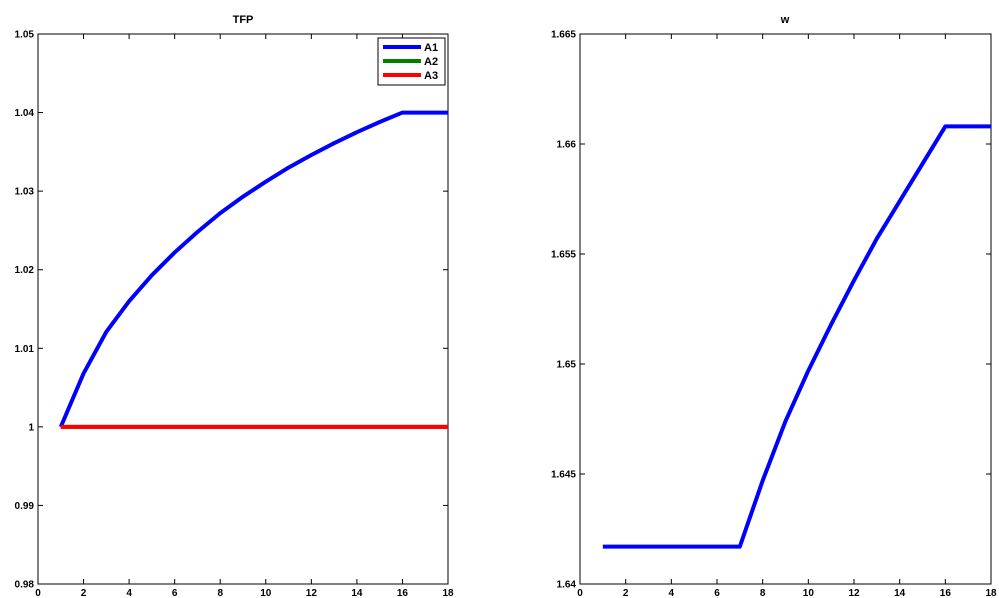 Image resolution: width=999 pixels, height=598 pixels. Describe the element at coordinates (991, 593) in the screenshot. I see `w-xtick-label: 18` at that location.